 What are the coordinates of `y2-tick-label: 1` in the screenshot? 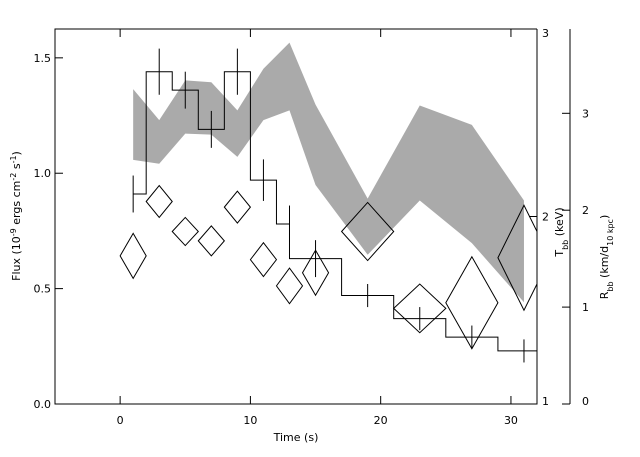 It's located at (545, 401).